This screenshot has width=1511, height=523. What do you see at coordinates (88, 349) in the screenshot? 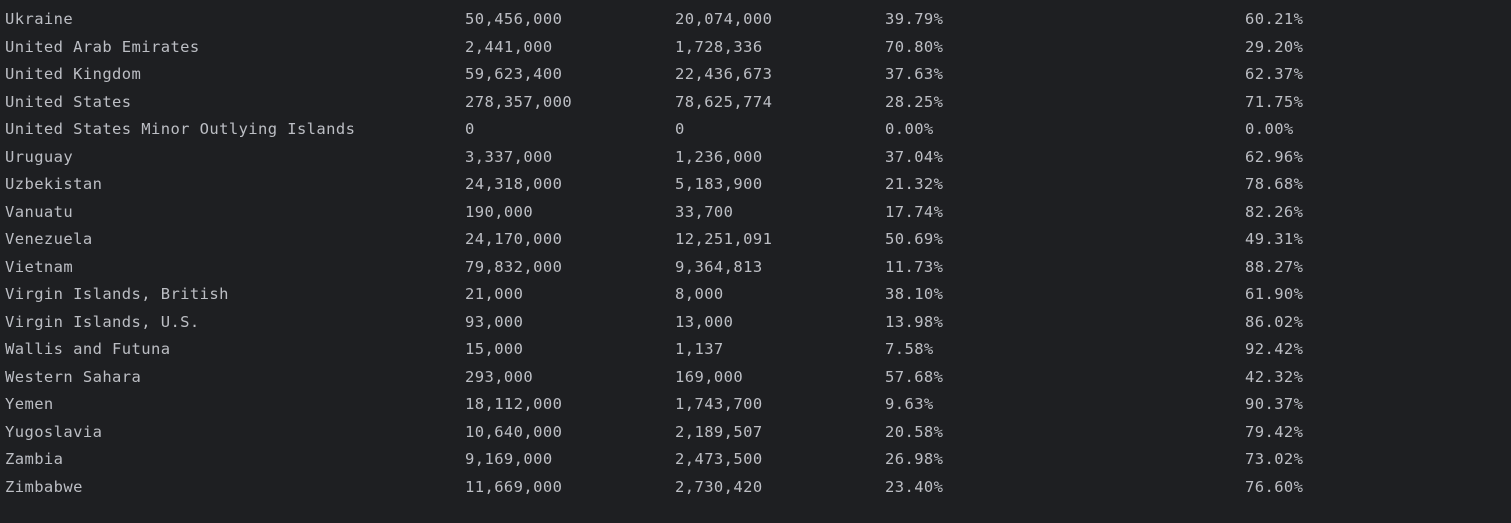
I see `country-cell: Wallis and Futuna` at bounding box center [88, 349].